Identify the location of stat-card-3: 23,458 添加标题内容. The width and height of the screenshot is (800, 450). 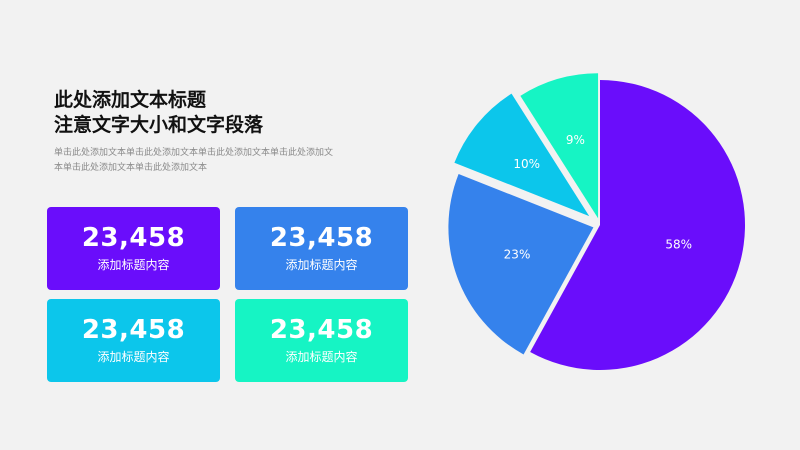
(133, 340).